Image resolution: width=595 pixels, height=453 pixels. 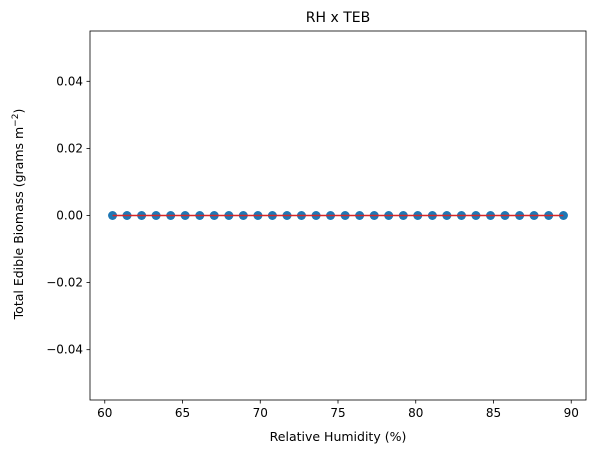 I want to click on x-tick-label: 60, so click(x=104, y=413).